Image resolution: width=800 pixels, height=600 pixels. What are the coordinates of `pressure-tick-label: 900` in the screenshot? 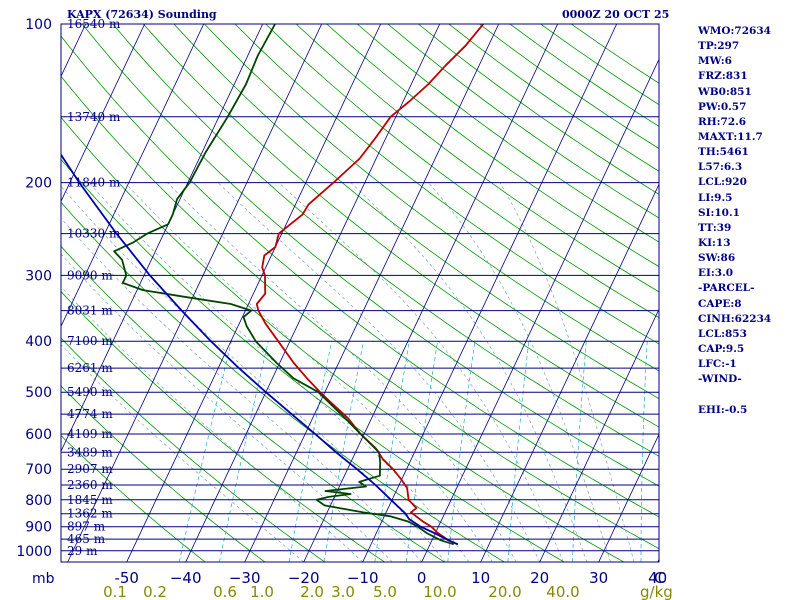 It's located at (38, 528).